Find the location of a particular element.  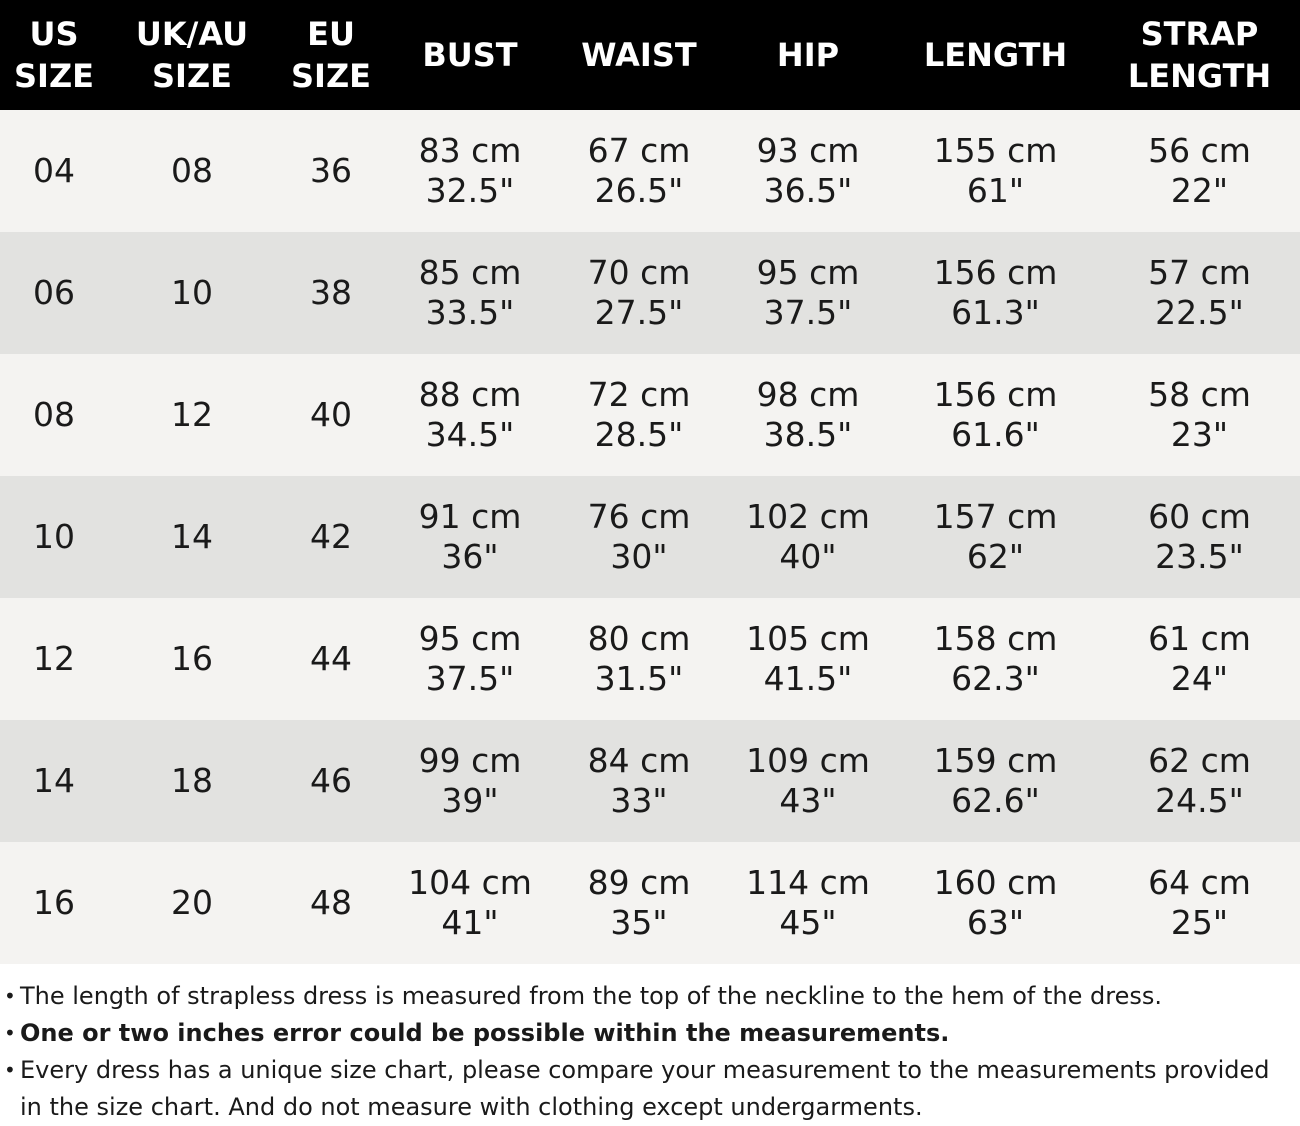

cell-inch: 30" is located at coordinates (639, 556).